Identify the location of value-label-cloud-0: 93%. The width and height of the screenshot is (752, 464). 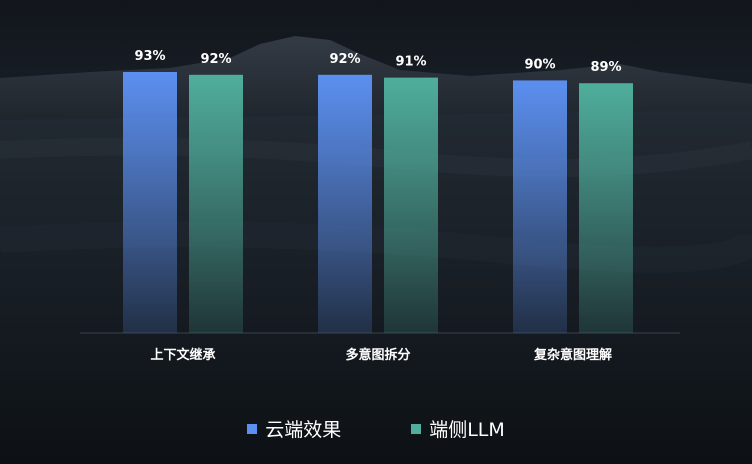
(149, 56).